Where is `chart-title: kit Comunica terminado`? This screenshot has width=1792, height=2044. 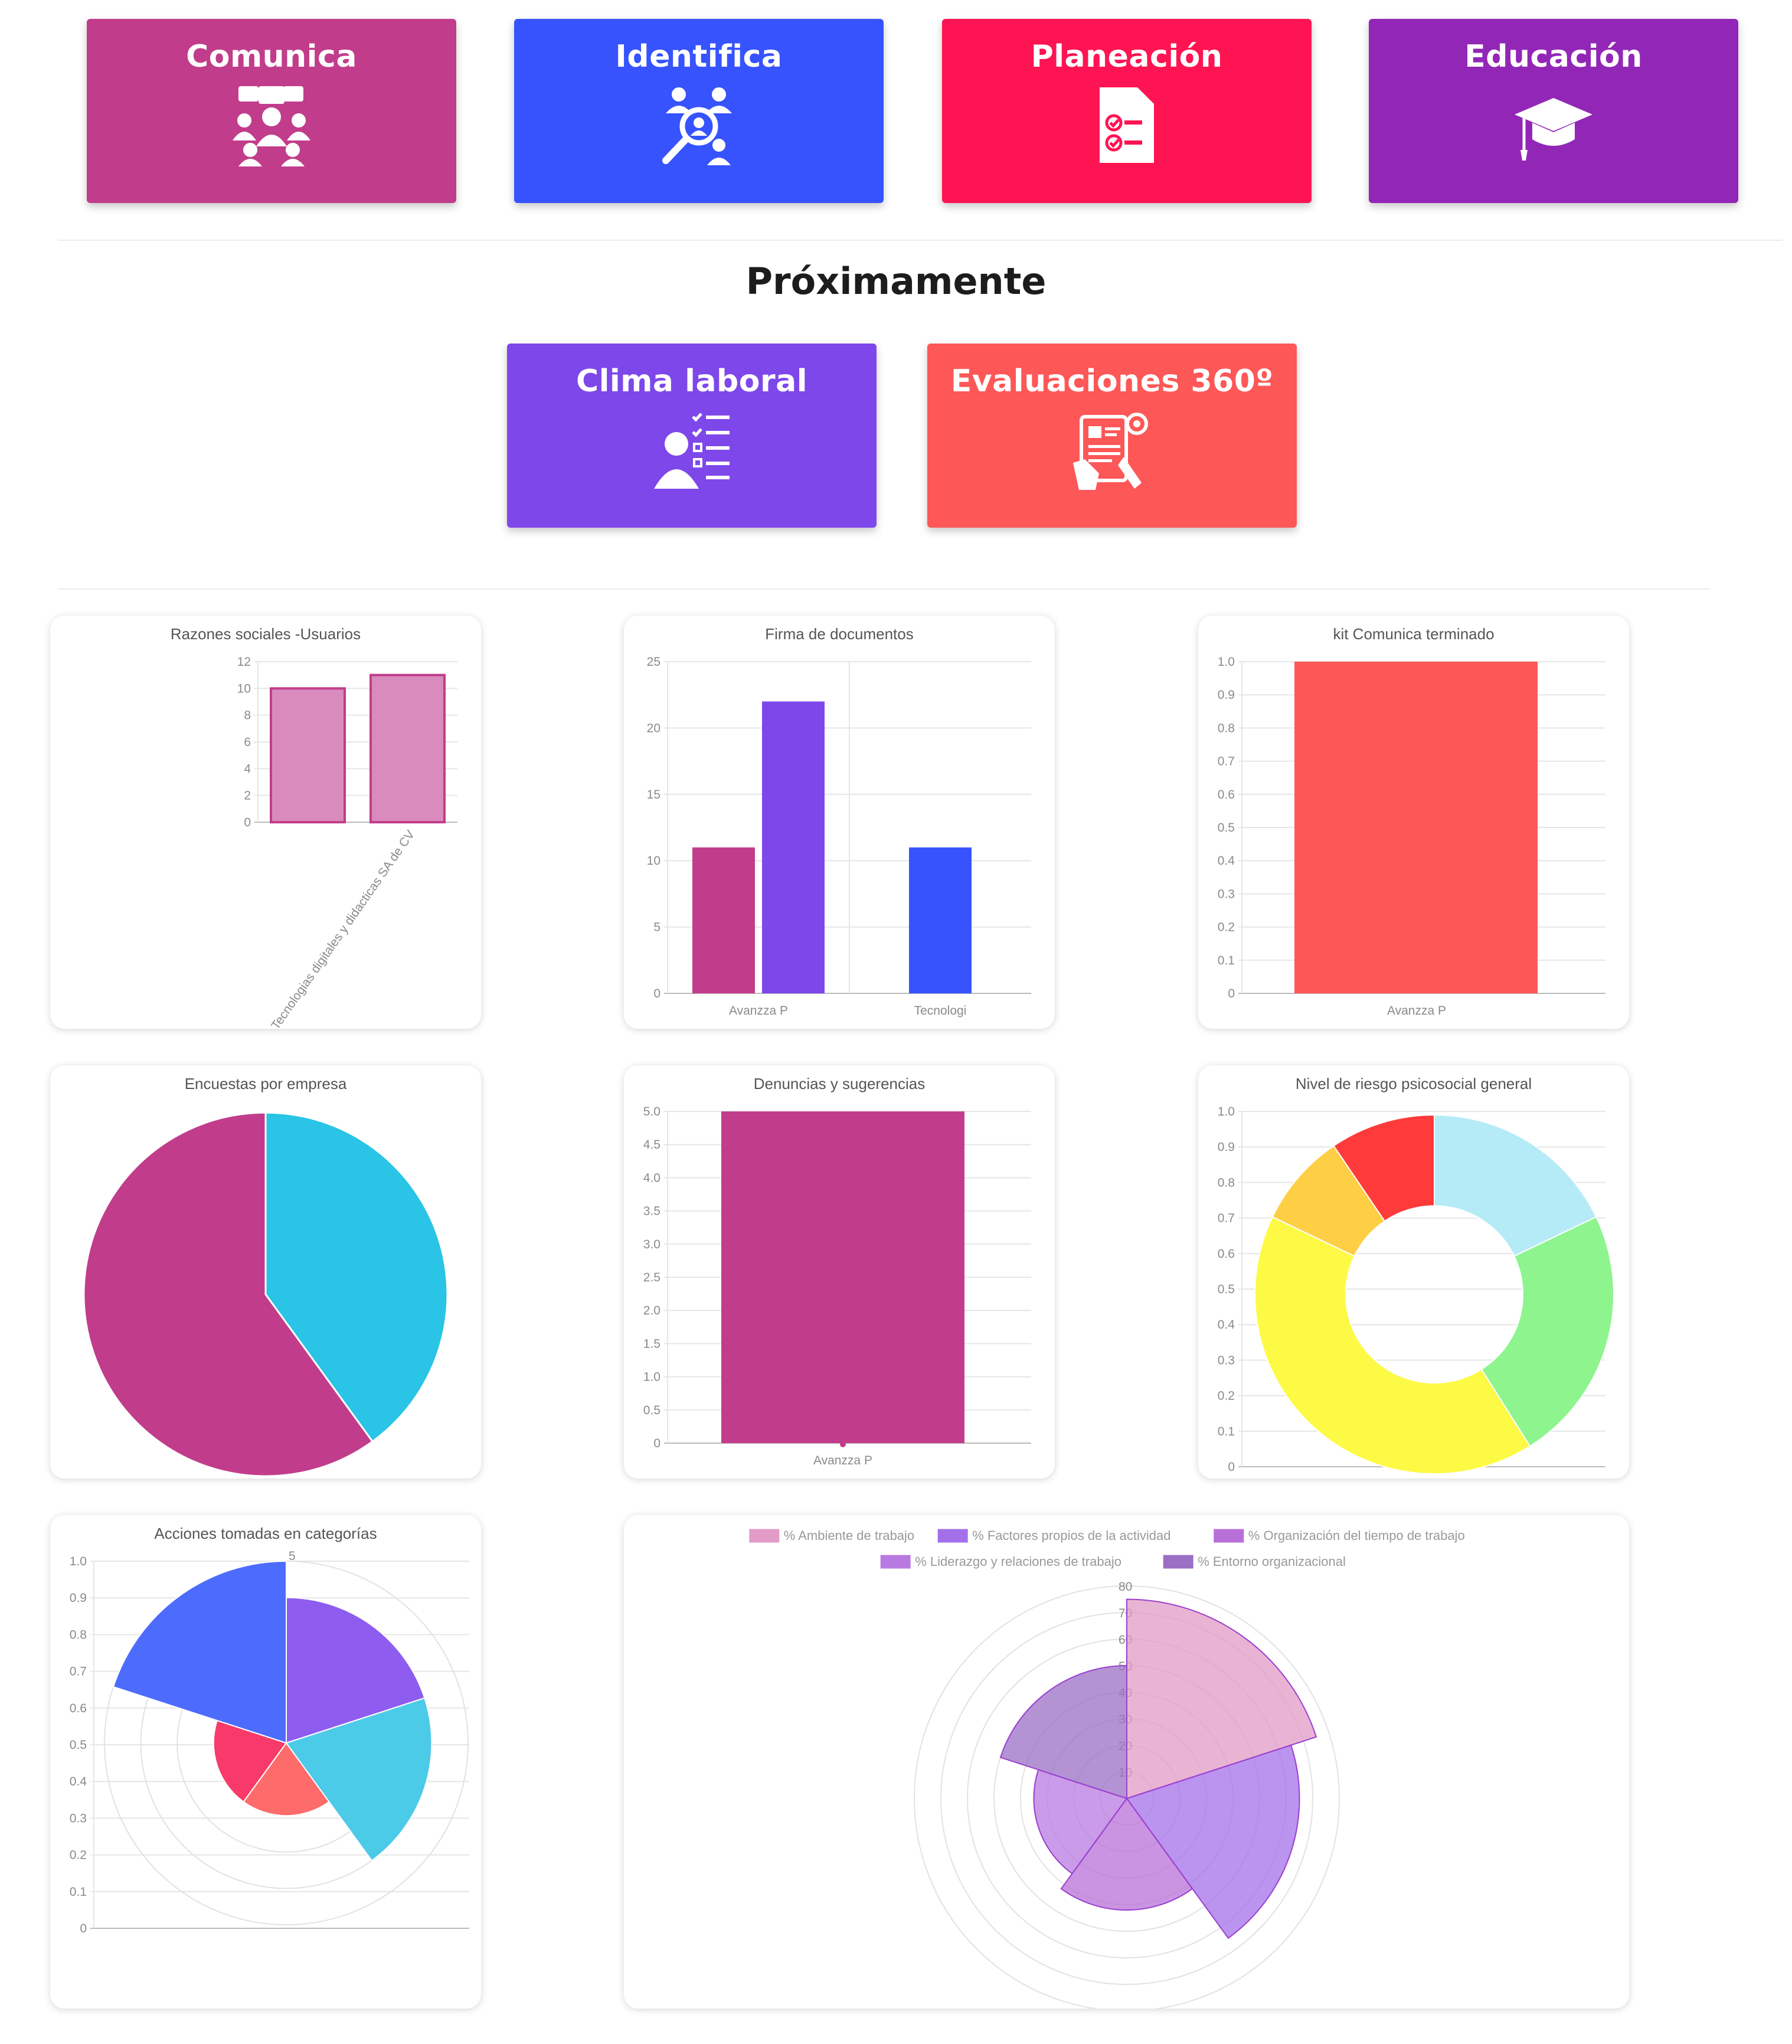 chart-title: kit Comunica terminado is located at coordinates (1413, 634).